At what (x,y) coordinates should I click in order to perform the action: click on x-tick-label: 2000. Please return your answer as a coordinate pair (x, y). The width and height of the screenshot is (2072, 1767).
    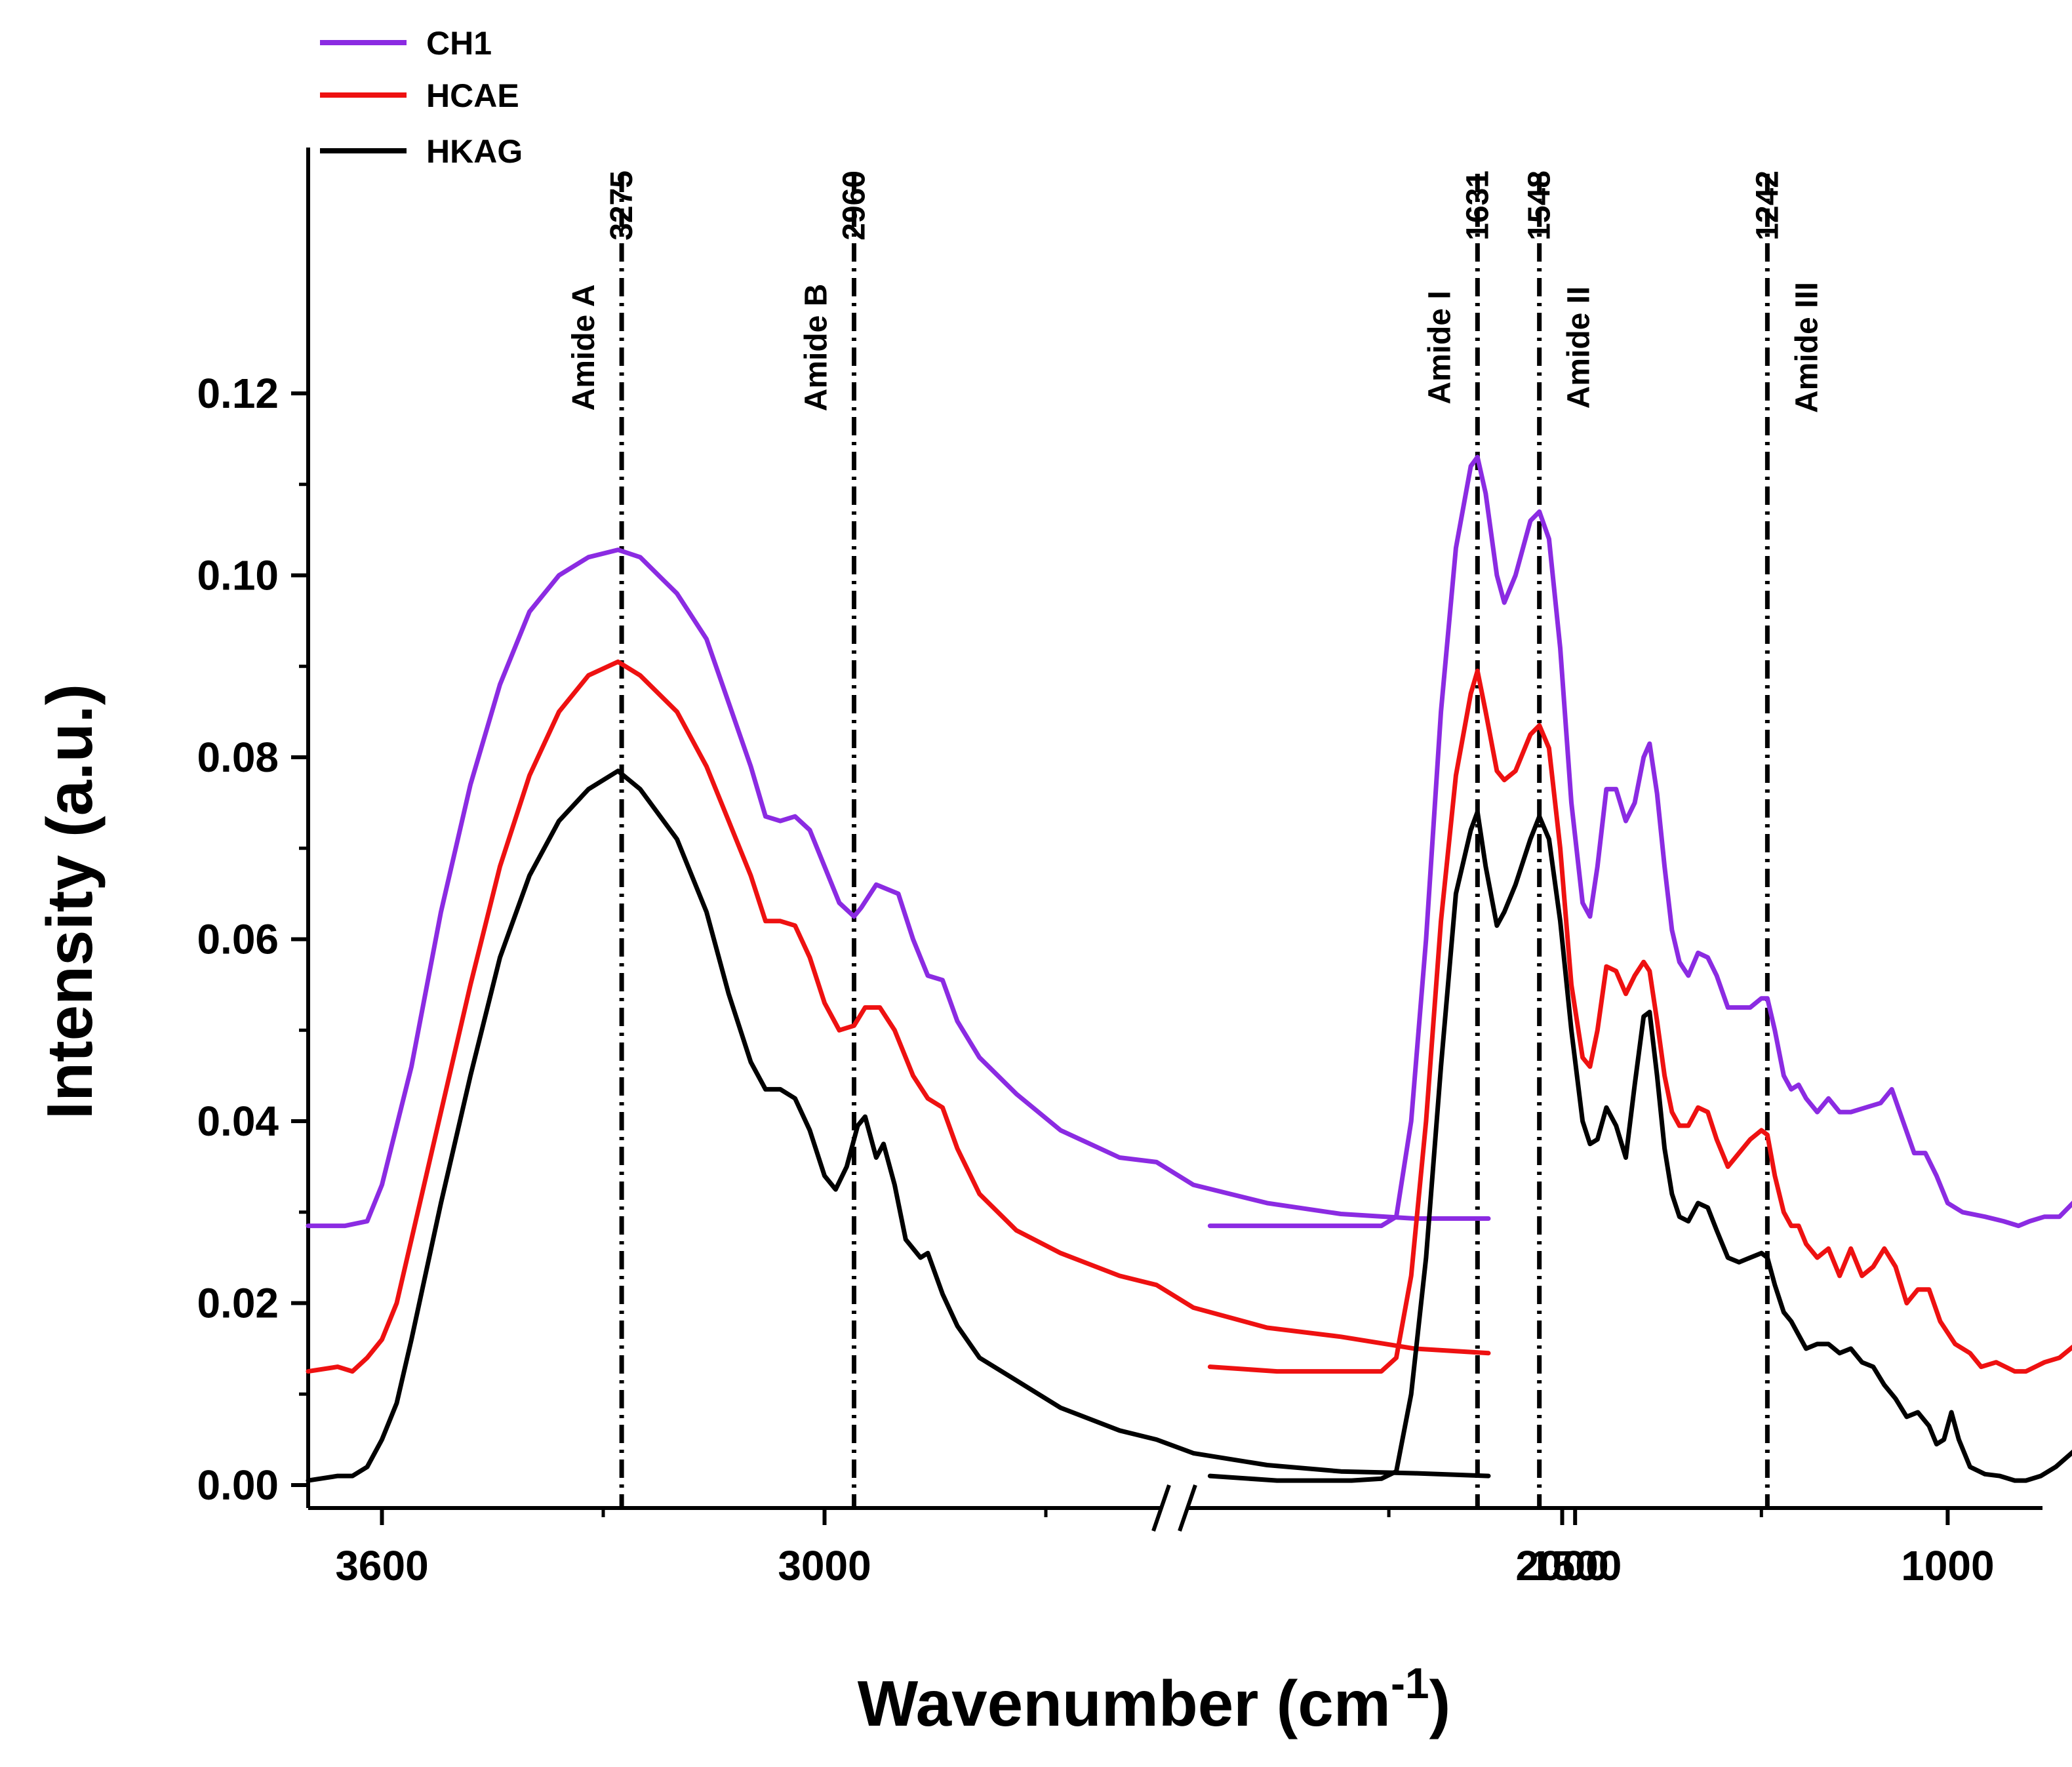
    Looking at the image, I should click on (1562, 1565).